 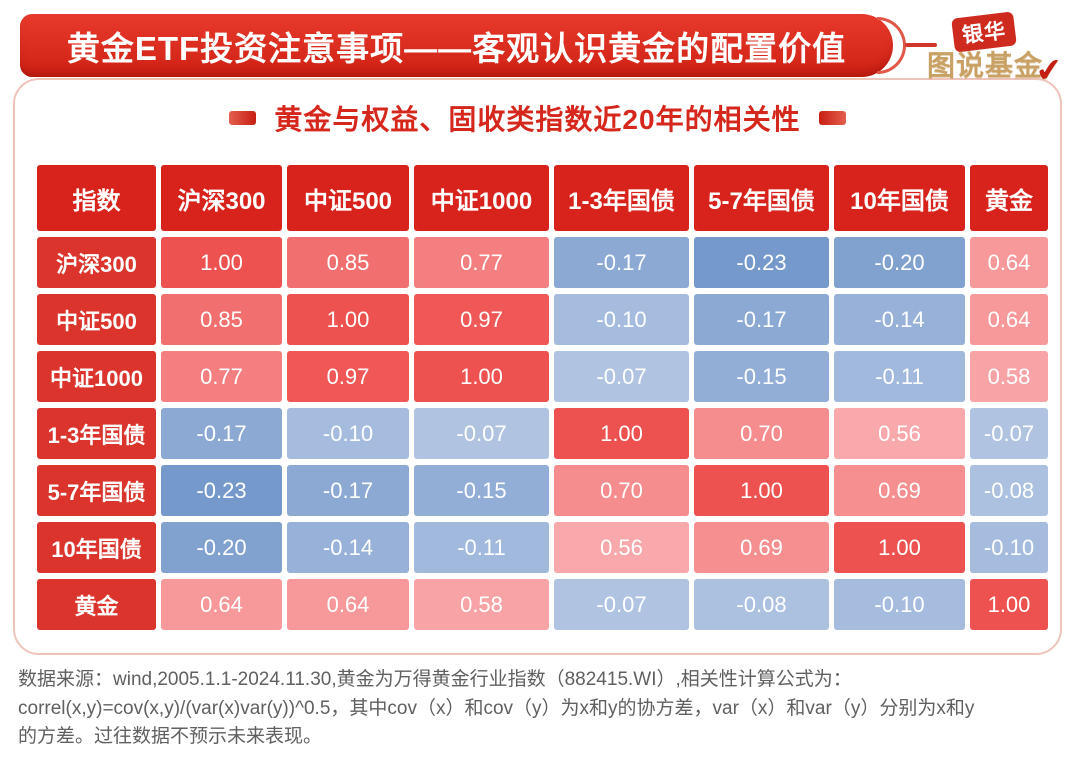 I want to click on row-header: 10年国债, so click(x=96, y=547).